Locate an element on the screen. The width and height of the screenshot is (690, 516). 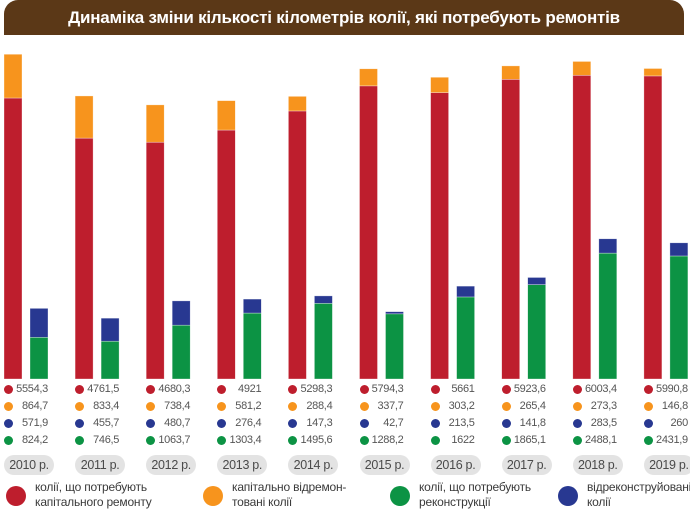
data-label-value: 1865,1 is located at coordinates (529, 440).